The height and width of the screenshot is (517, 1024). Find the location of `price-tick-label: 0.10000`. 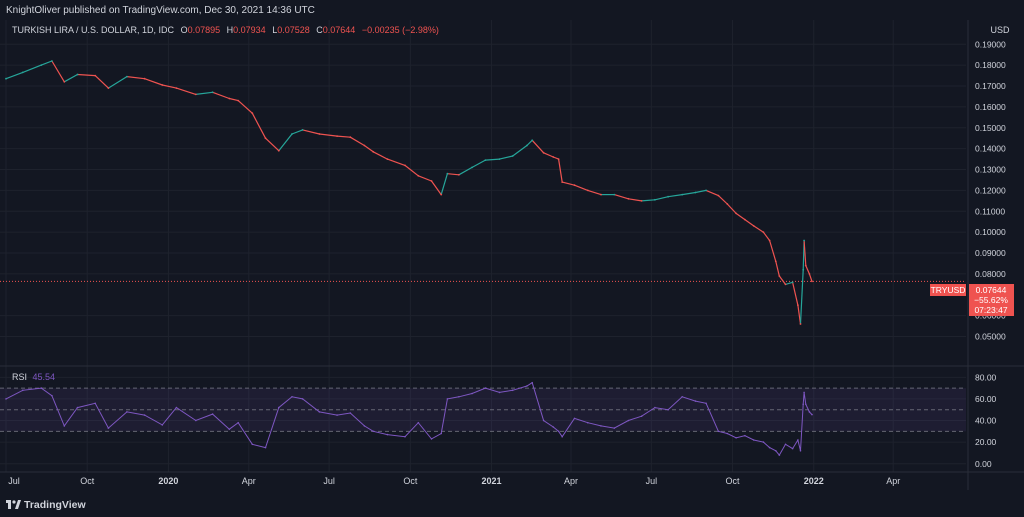

price-tick-label: 0.10000 is located at coordinates (990, 232).